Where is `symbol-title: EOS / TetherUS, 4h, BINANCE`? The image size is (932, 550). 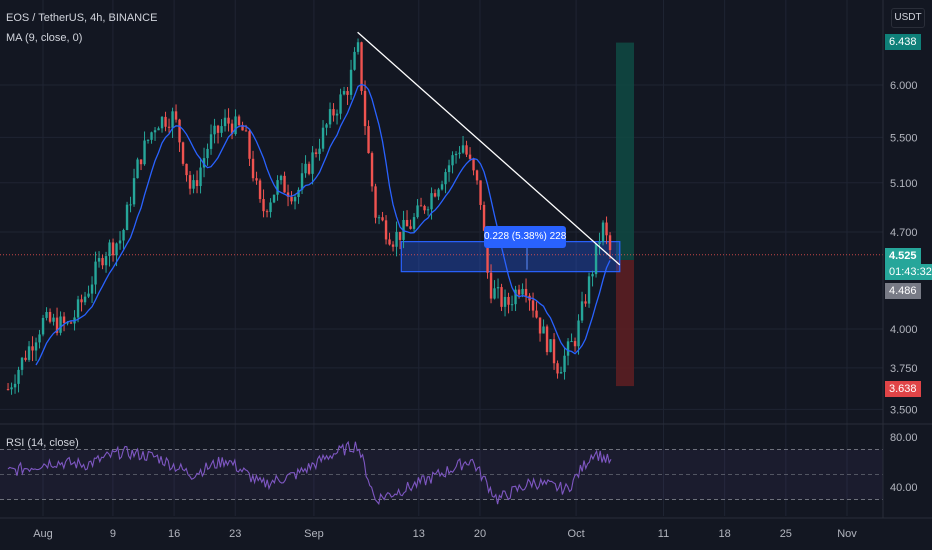
symbol-title: EOS / TetherUS, 4h, BINANCE is located at coordinates (82, 18).